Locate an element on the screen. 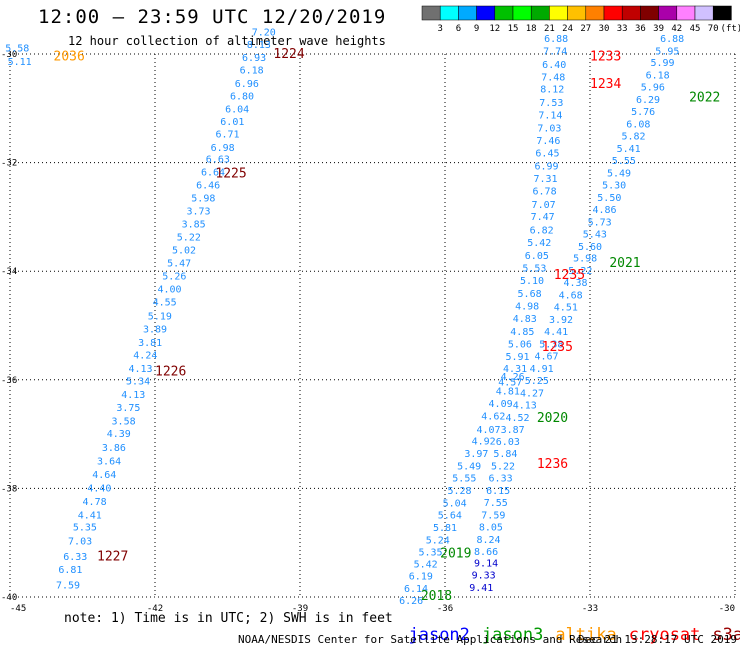 Image resolution: width=740 pixels, height=650 pixels. color-scale-label: 39 is located at coordinates (658, 29).